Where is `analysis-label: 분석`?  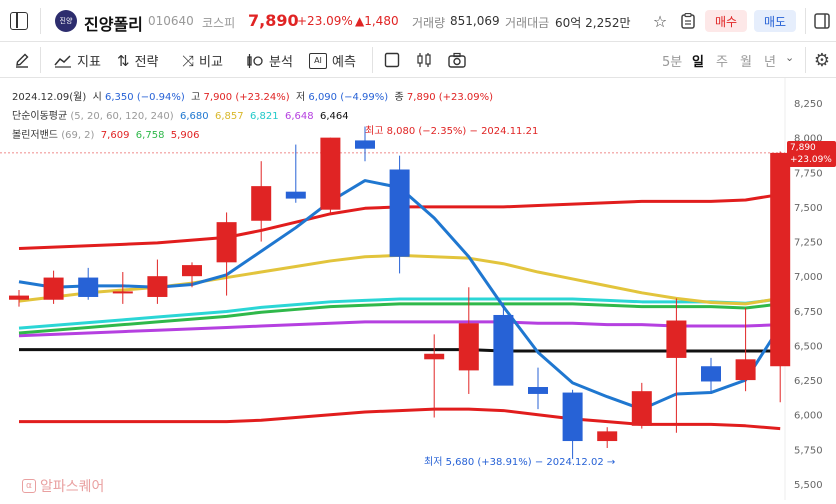
analysis-label: 분석 is located at coordinates (281, 62).